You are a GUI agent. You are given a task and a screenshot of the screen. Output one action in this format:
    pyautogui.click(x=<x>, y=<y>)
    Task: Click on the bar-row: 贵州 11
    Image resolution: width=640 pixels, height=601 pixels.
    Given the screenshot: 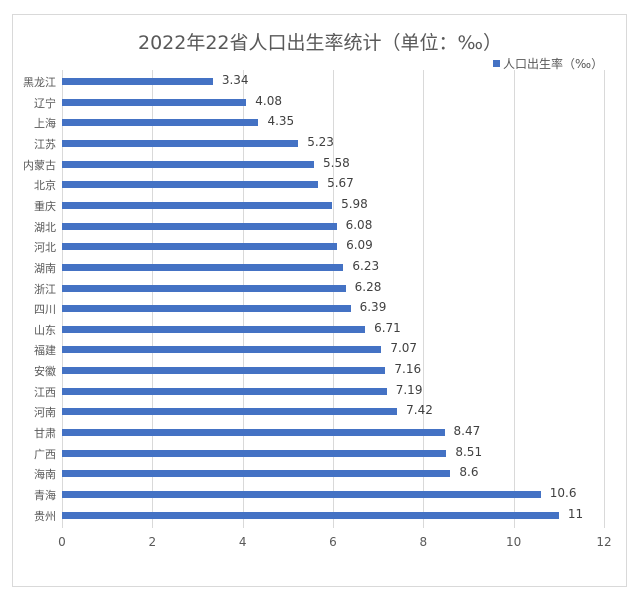 What is the action you would take?
    pyautogui.click(x=319, y=515)
    